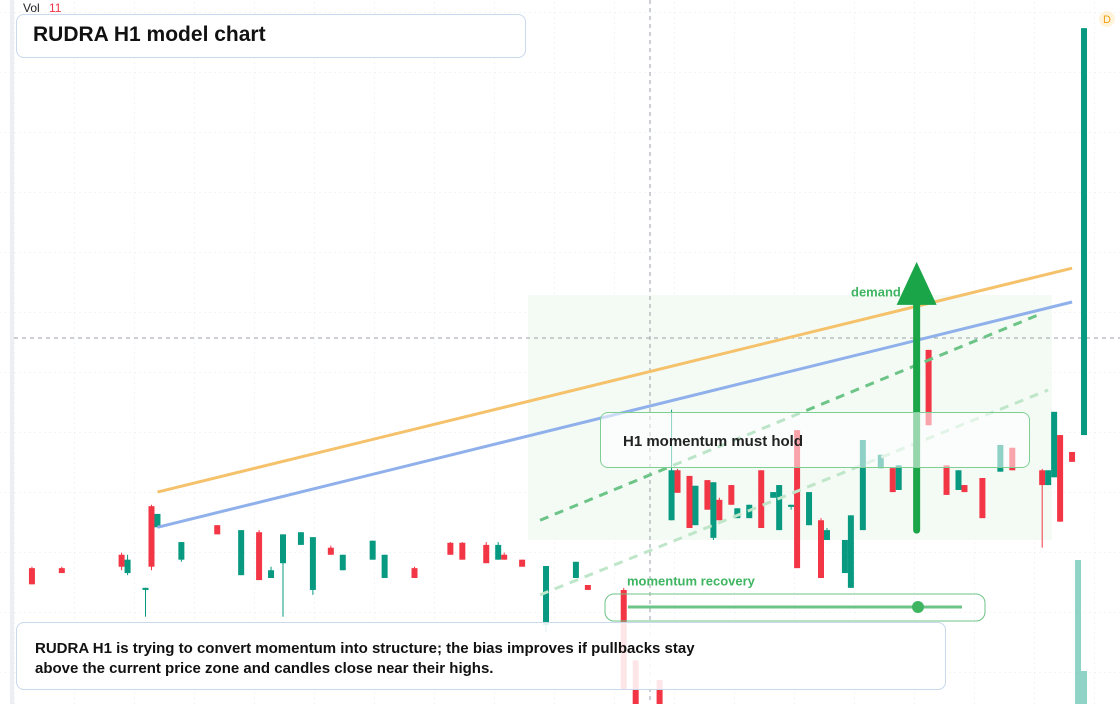 The width and height of the screenshot is (1120, 704). Describe the element at coordinates (918, 607) in the screenshot. I see `recovery-handle` at that location.